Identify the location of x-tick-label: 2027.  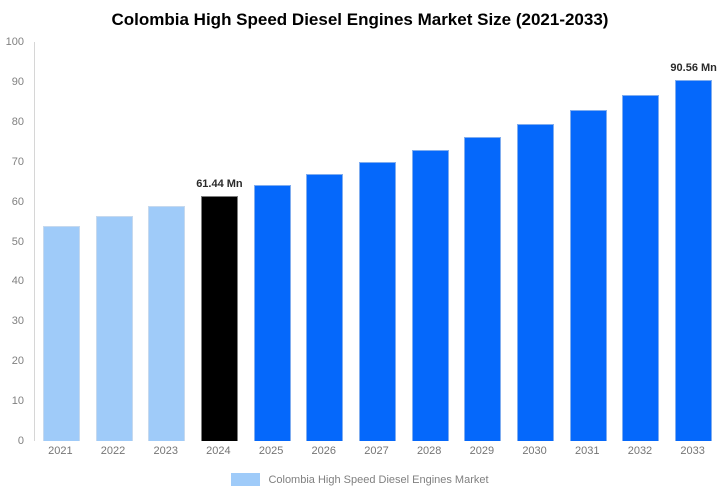
(376, 451).